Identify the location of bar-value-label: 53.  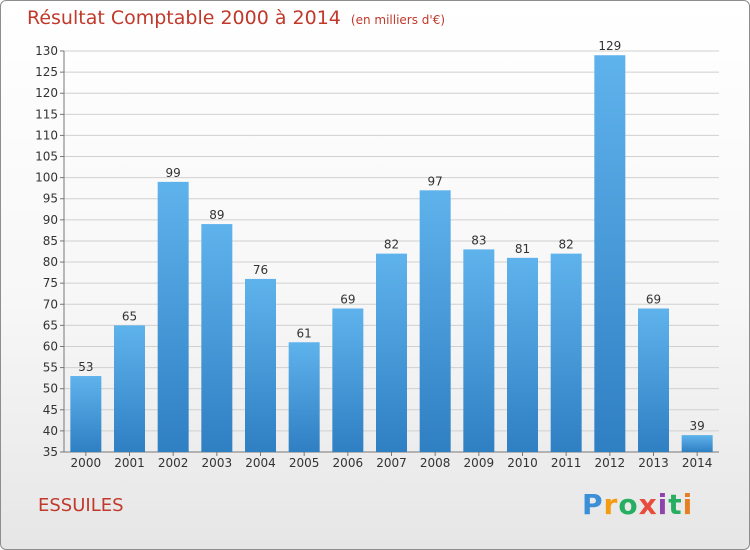
(85, 367).